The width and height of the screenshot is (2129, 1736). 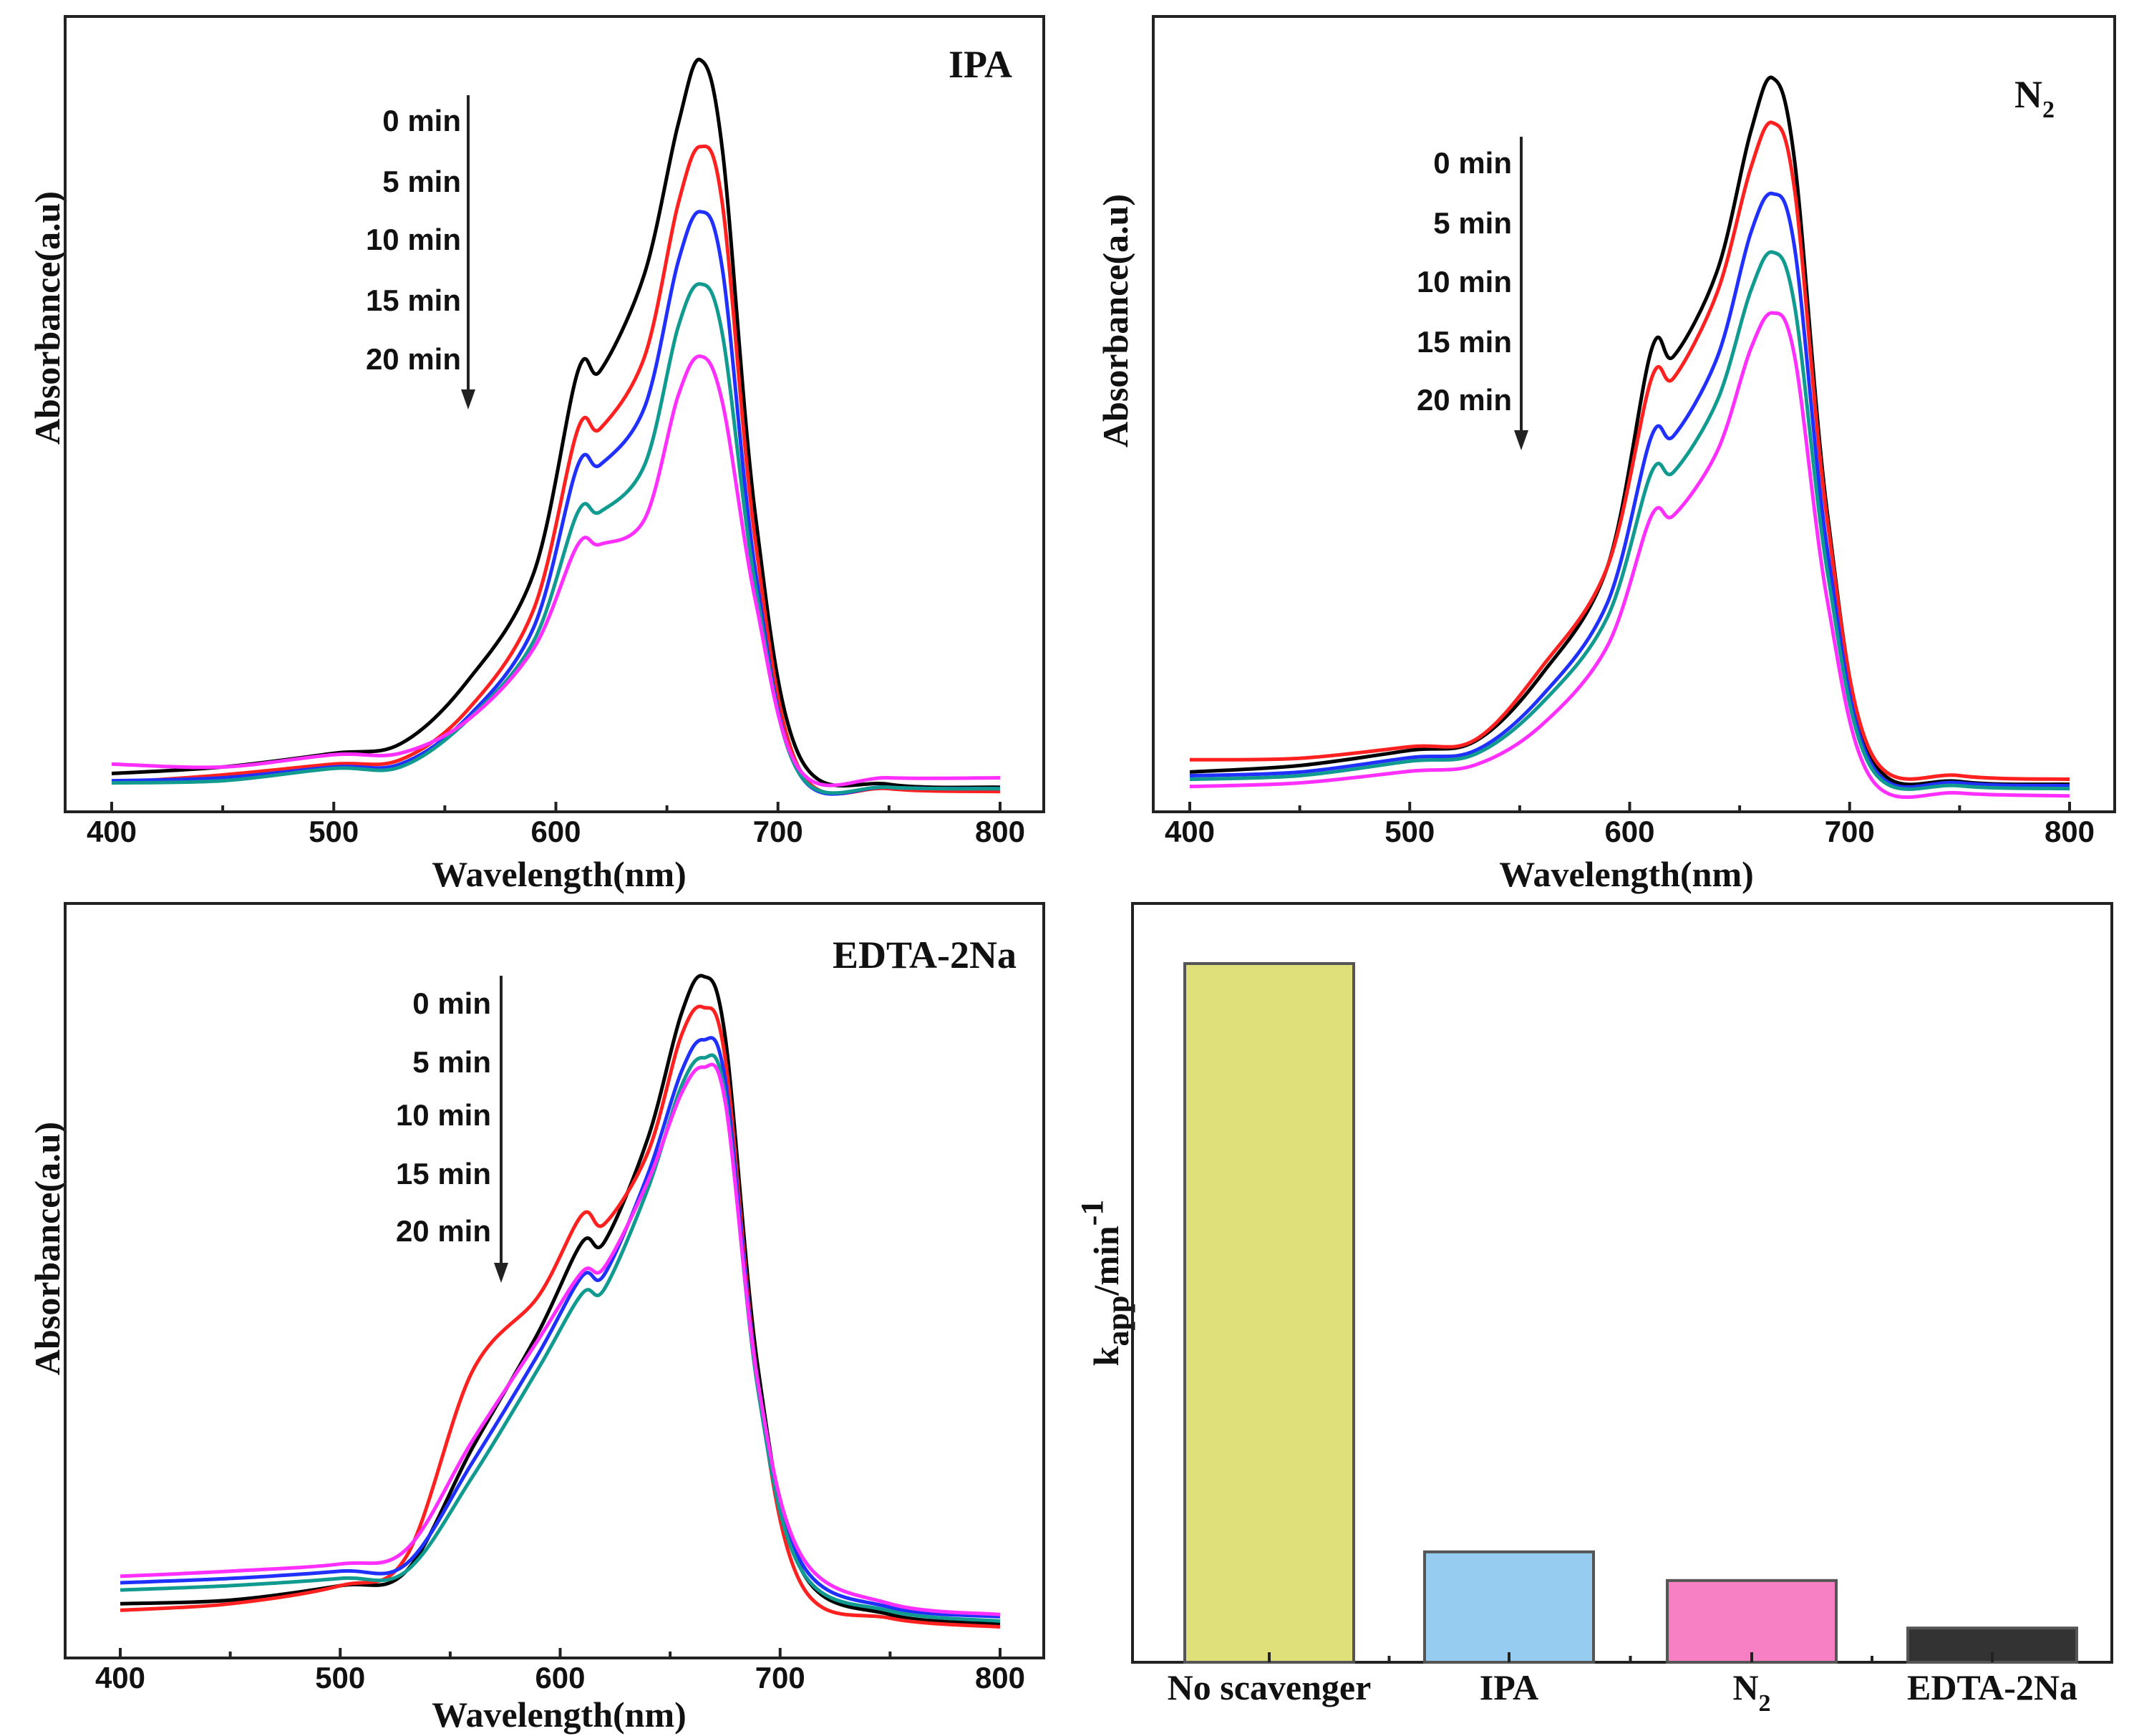 I want to click on category-label-sub: 2, so click(x=1765, y=1703).